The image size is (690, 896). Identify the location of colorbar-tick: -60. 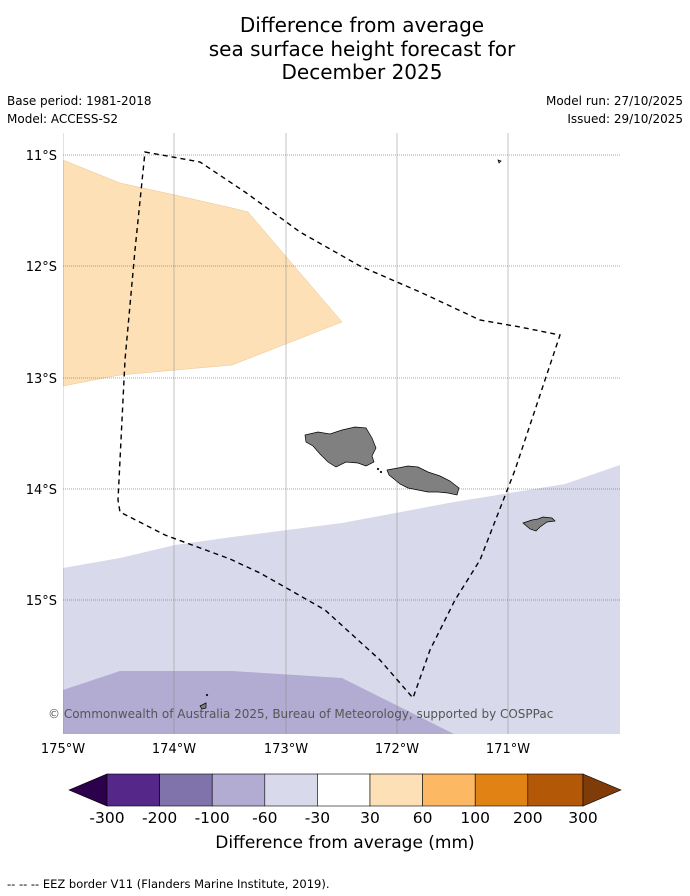
(264, 818).